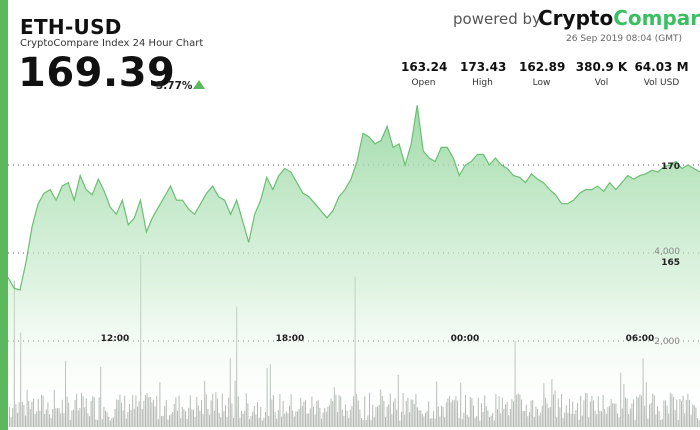 Image resolution: width=700 pixels, height=430 pixels. What do you see at coordinates (624, 39) in the screenshot?
I see `timestamp: 26 Sep 2019 08:04 (GMT)` at bounding box center [624, 39].